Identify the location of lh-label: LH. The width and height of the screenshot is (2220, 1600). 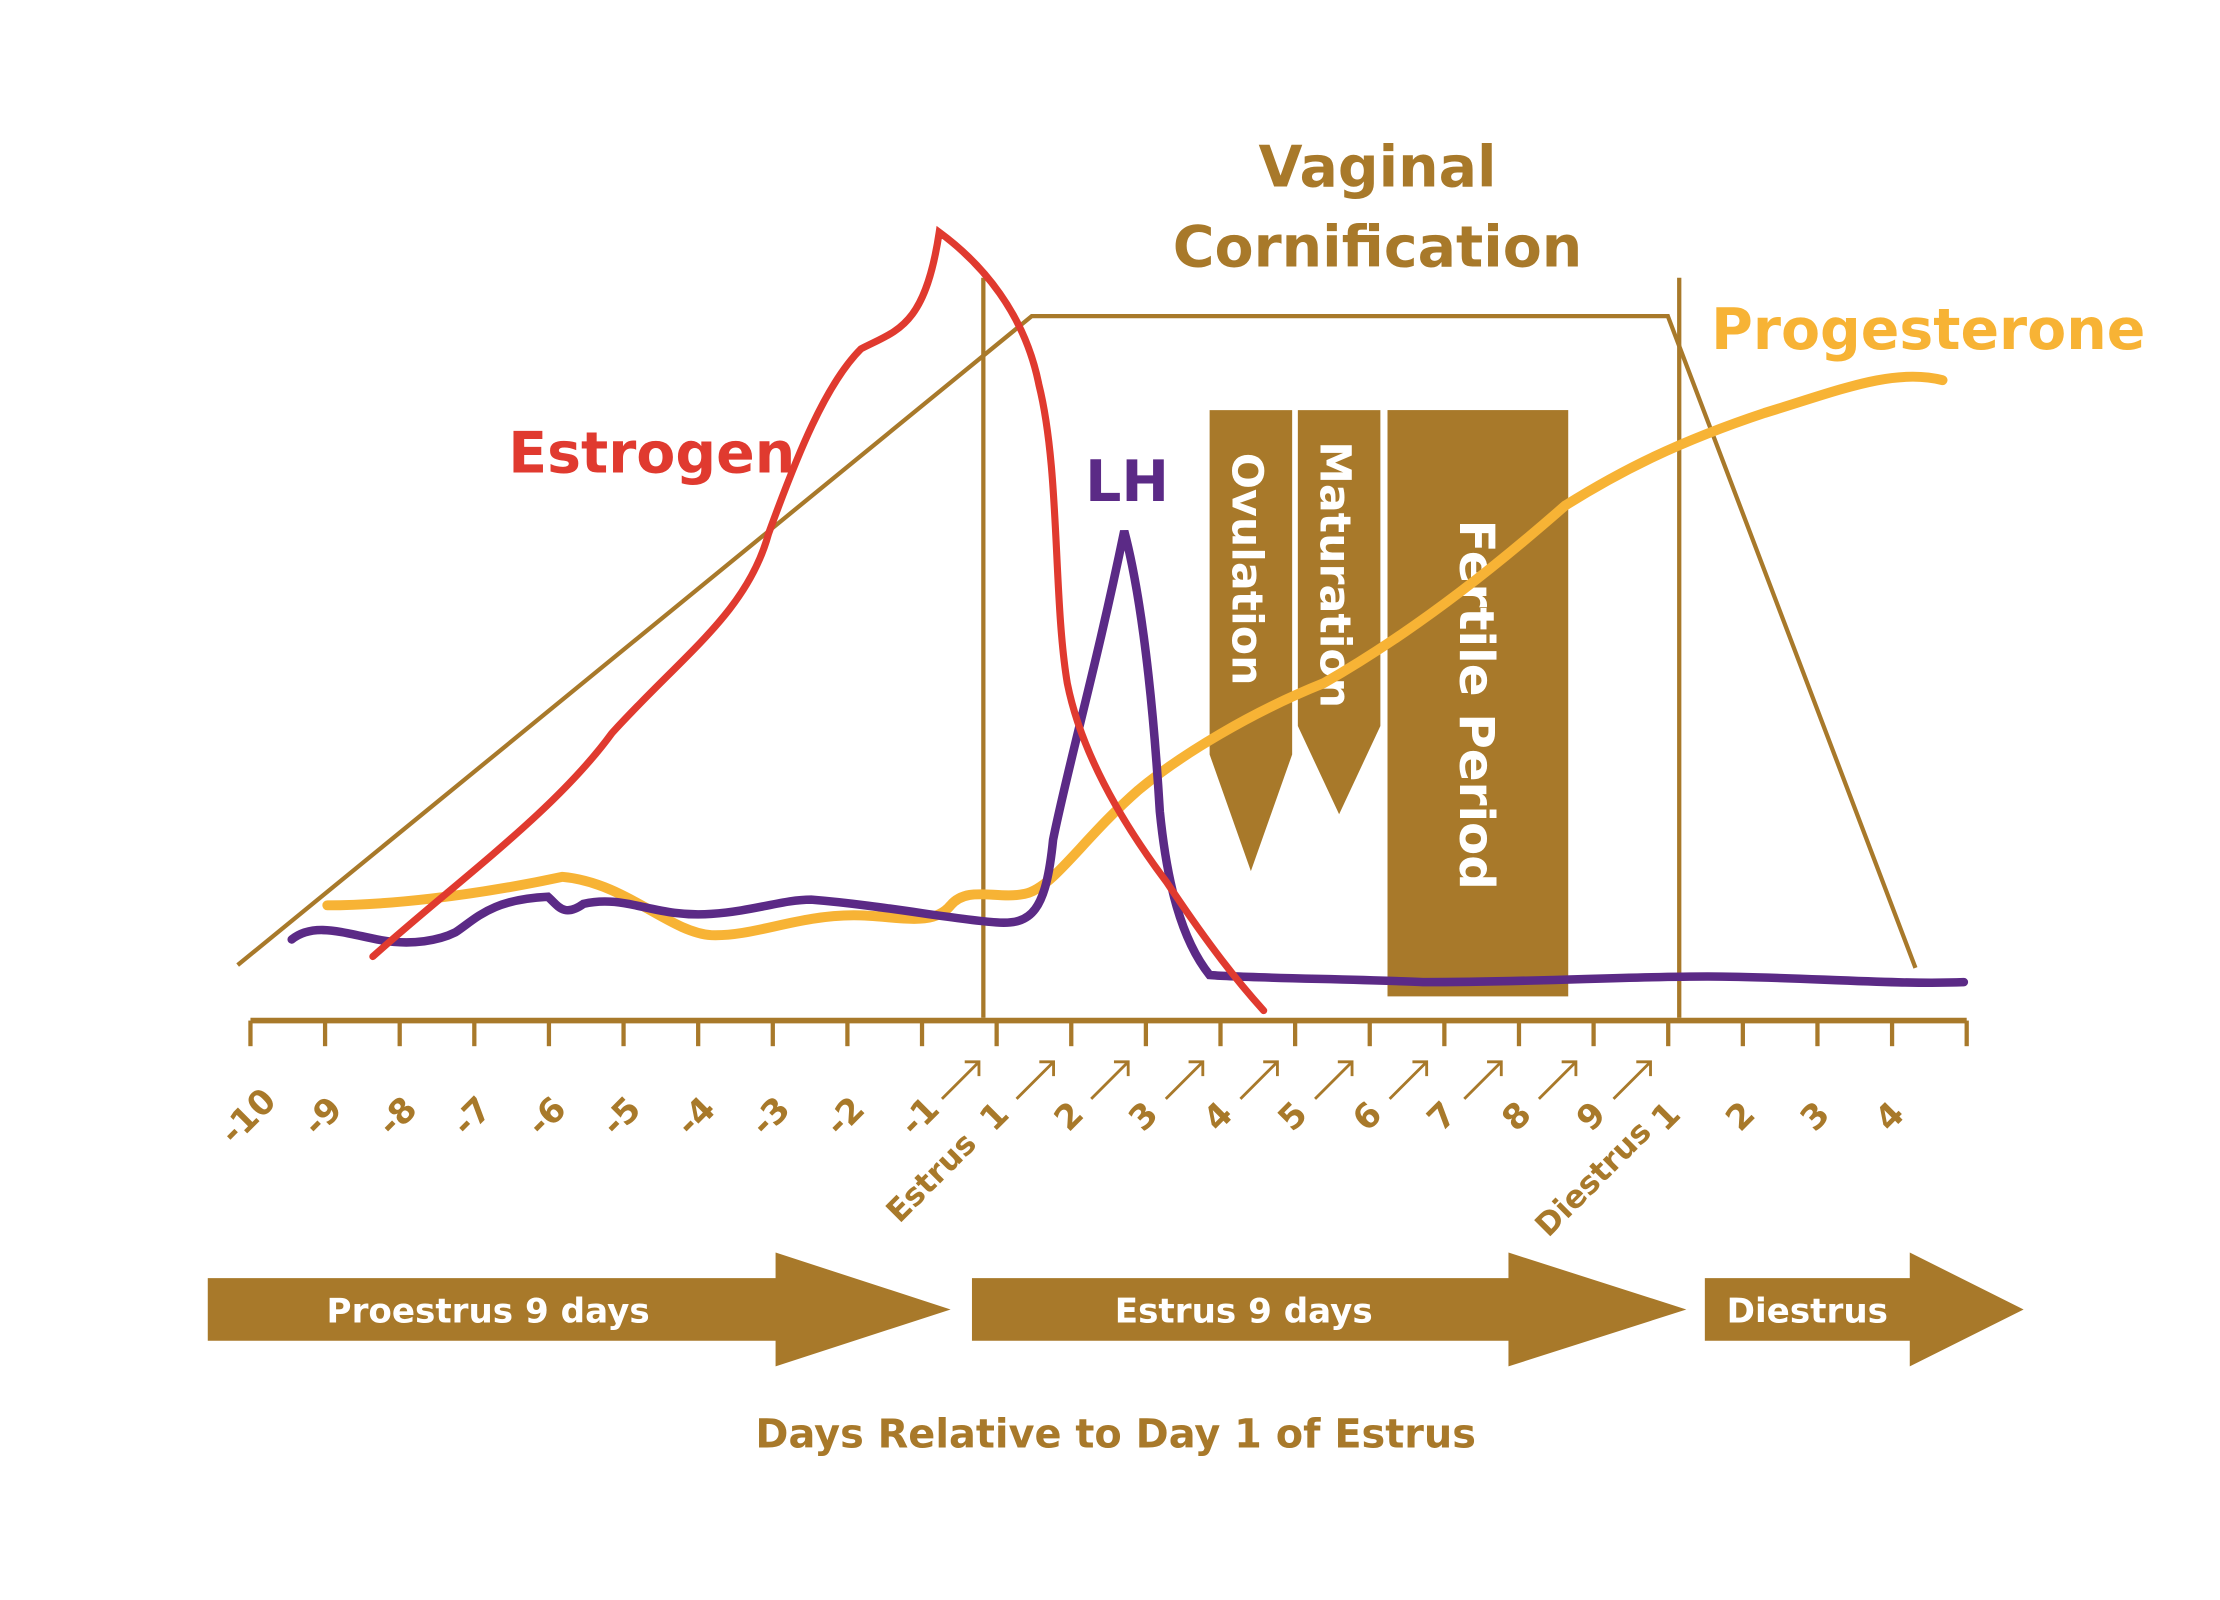
(1127, 482).